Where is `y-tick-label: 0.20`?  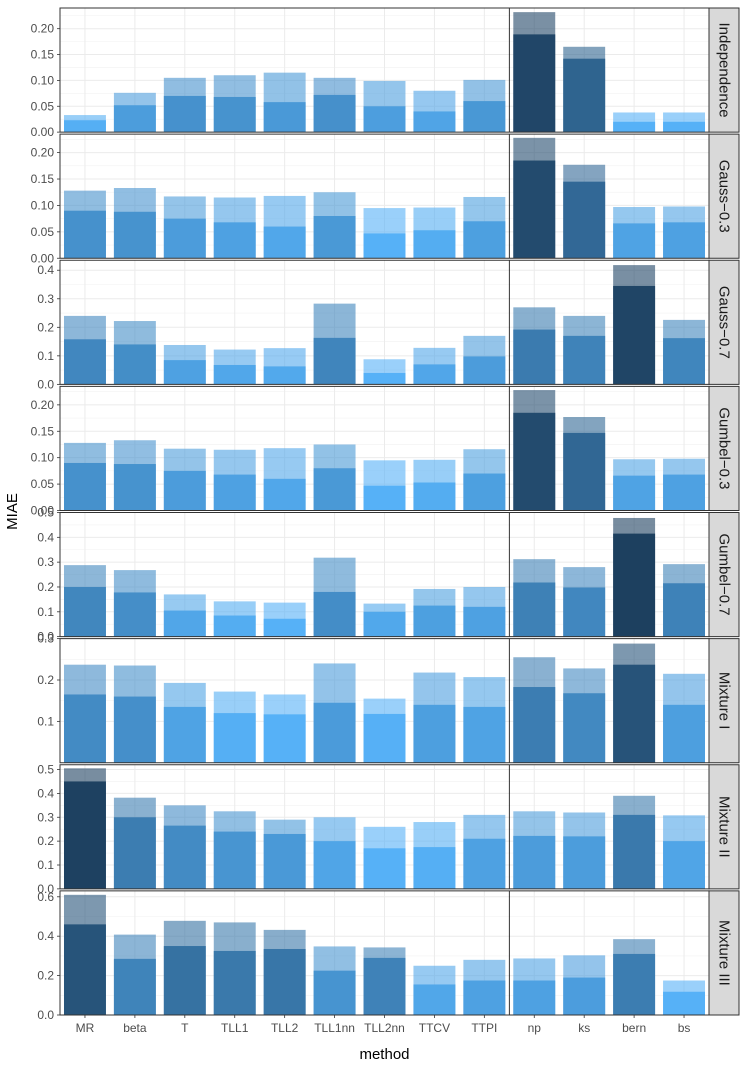
y-tick-label: 0.20 is located at coordinates (43, 153).